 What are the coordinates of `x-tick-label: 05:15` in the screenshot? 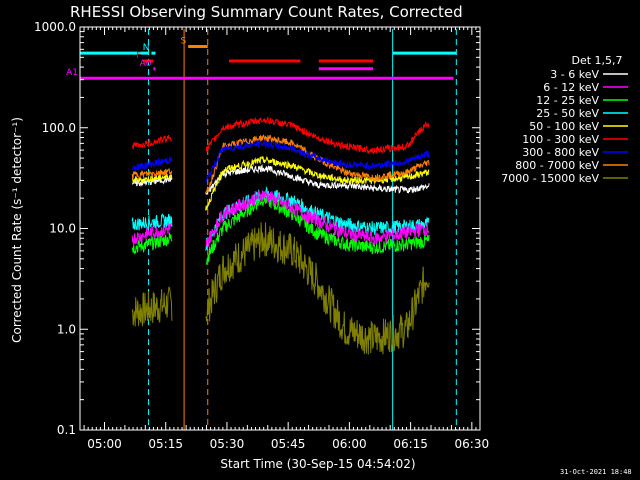 It's located at (165, 444).